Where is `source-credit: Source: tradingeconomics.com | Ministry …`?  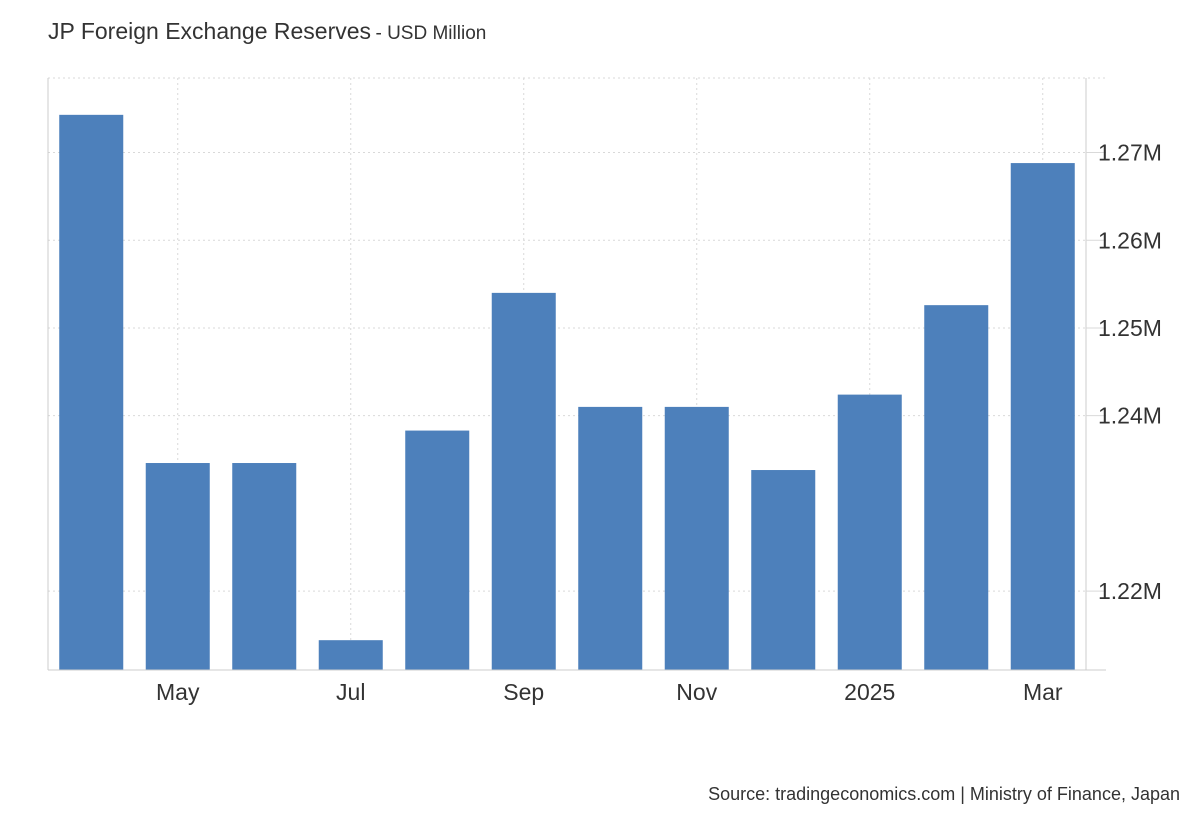
source-credit: Source: tradingeconomics.com | Ministry … is located at coordinates (944, 794).